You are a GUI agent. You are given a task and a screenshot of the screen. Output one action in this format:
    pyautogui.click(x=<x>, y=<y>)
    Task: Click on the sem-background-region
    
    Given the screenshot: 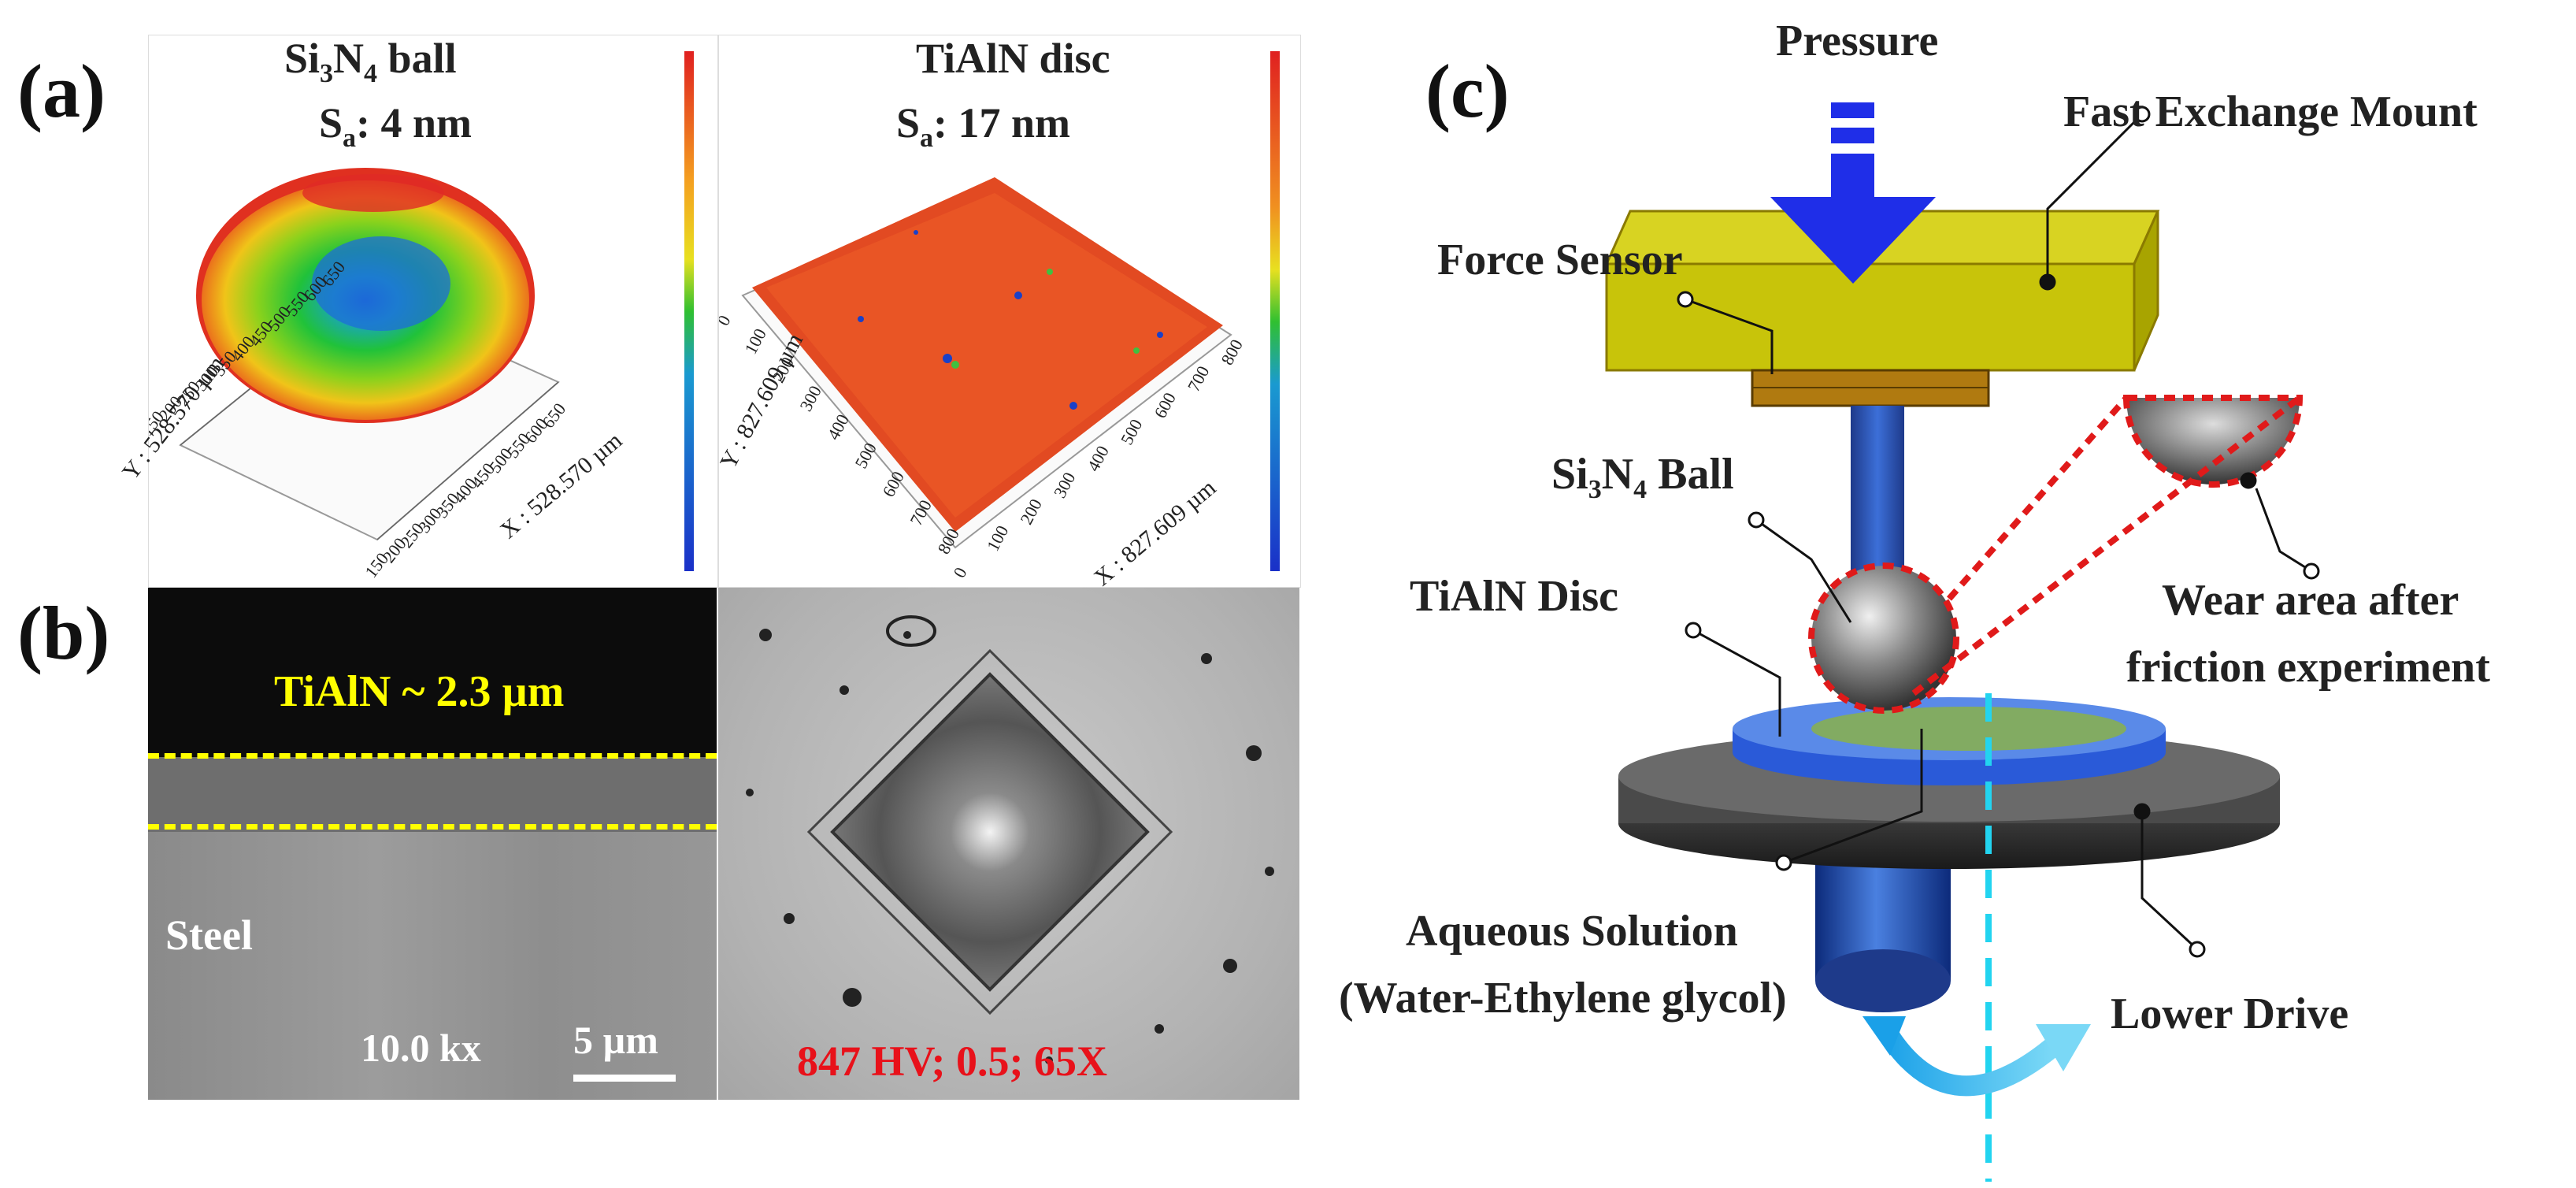 What is the action you would take?
    pyautogui.click(x=432, y=673)
    